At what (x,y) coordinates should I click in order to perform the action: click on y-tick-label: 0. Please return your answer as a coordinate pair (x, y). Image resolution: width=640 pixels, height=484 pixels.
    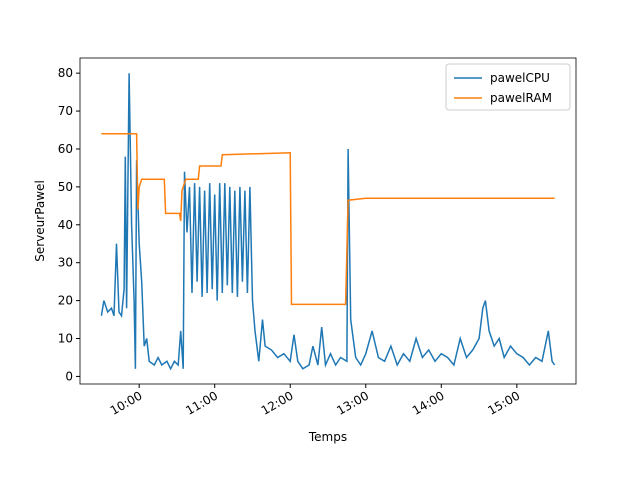
    Looking at the image, I should click on (69, 376).